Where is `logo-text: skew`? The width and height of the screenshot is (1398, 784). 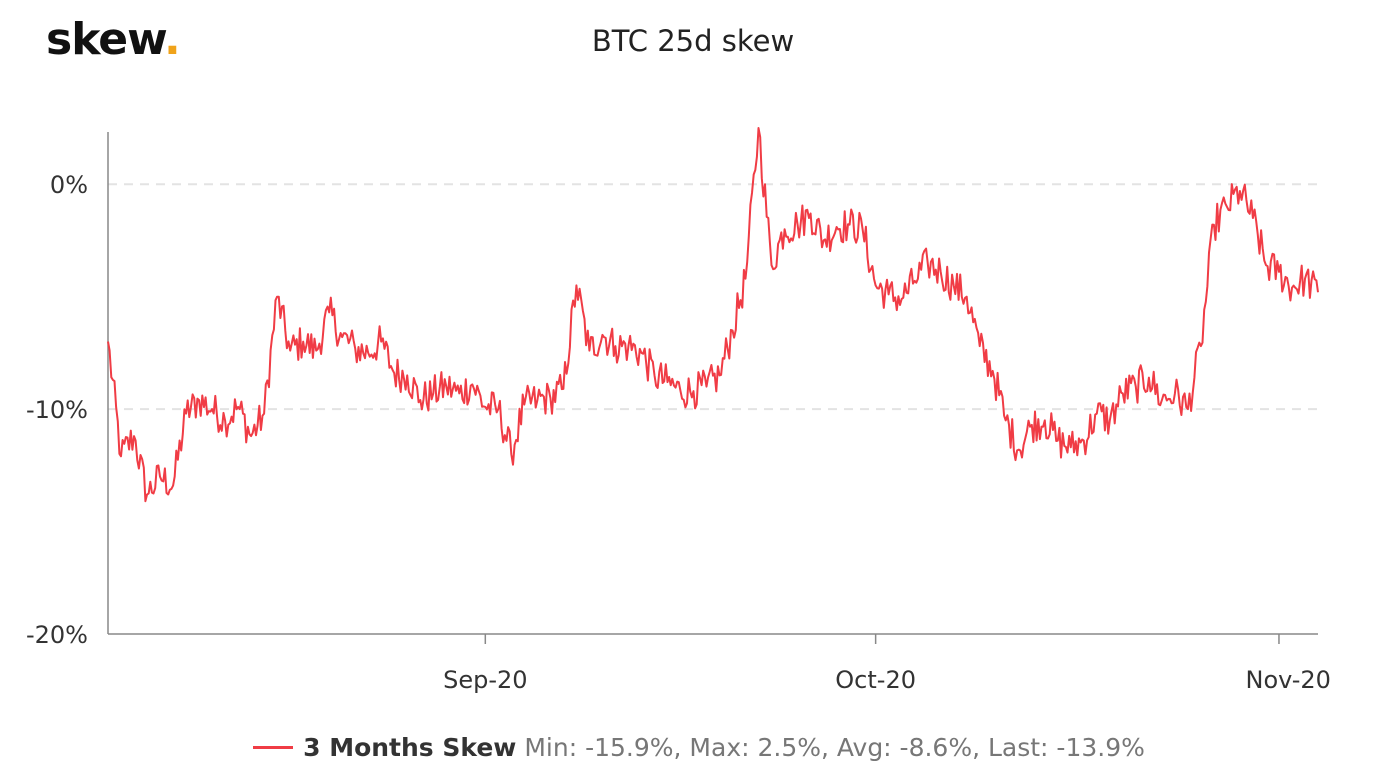
logo-text: skew is located at coordinates (105, 39).